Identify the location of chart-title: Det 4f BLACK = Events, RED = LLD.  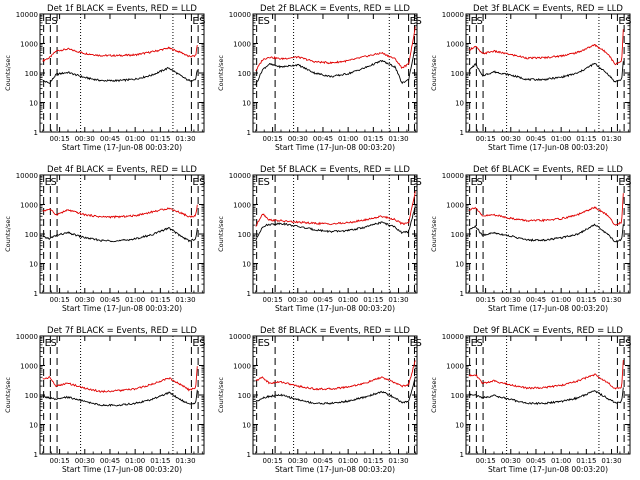
(122, 170).